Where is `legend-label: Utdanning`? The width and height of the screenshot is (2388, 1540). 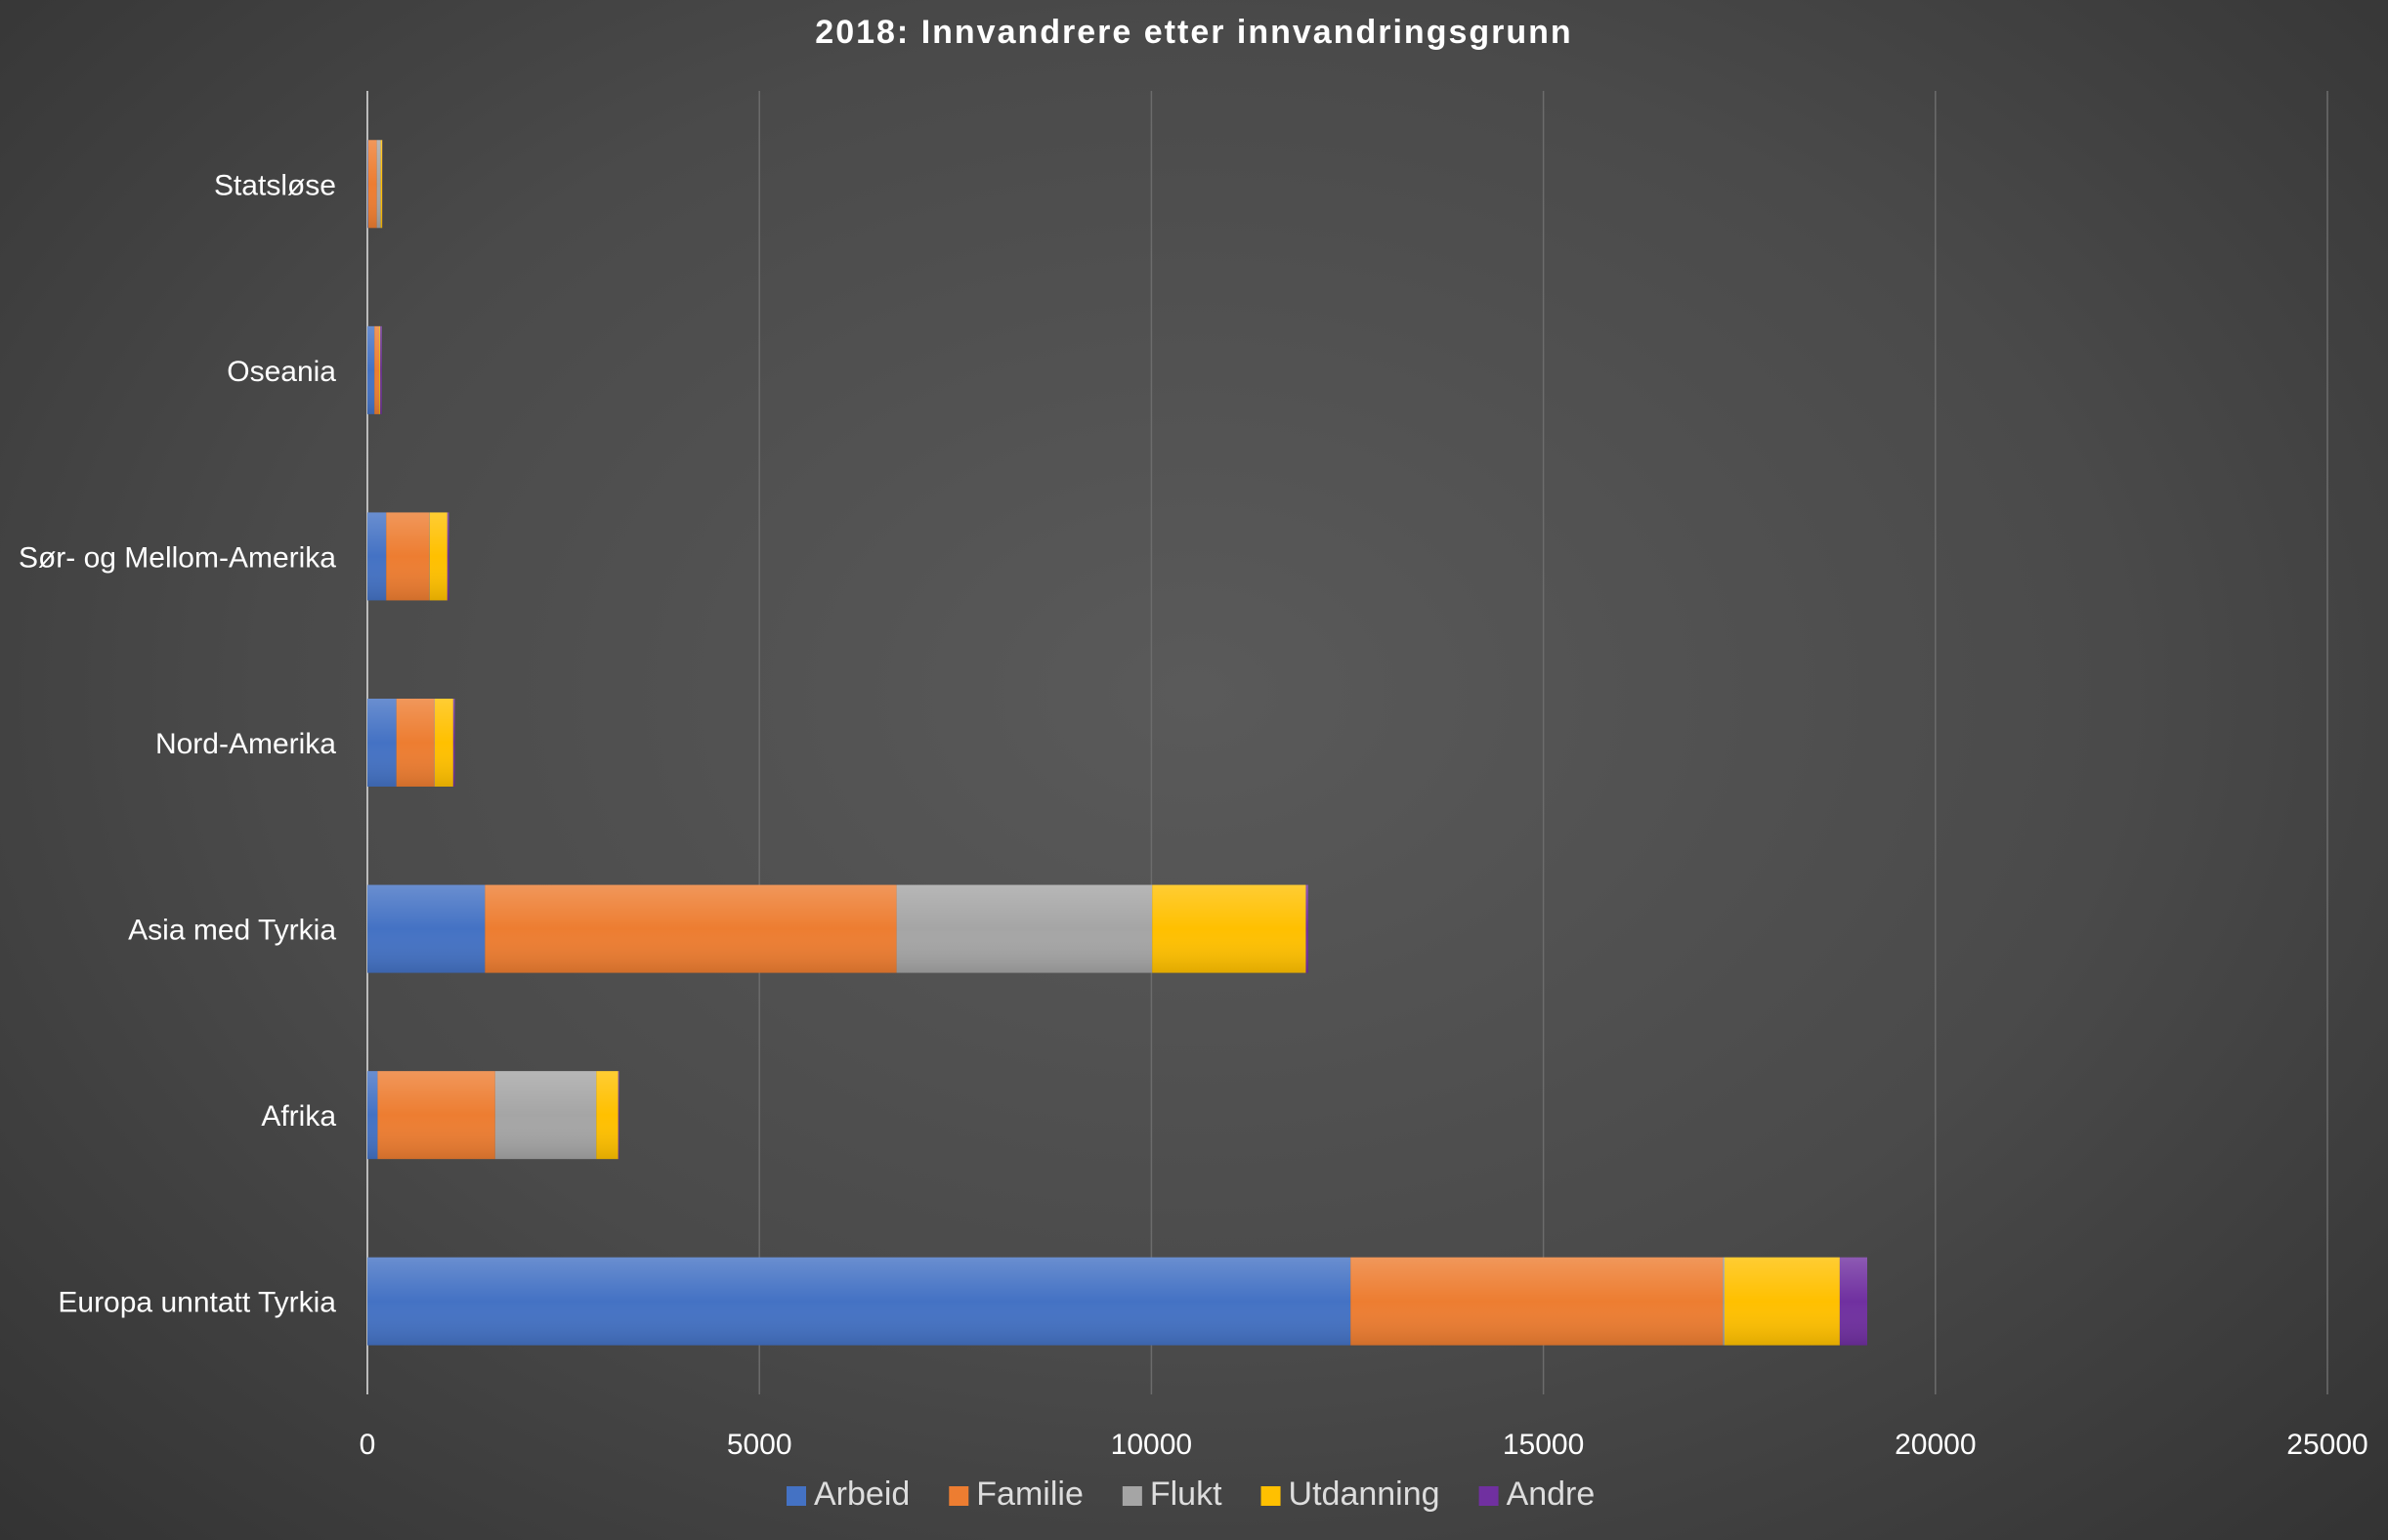 legend-label: Utdanning is located at coordinates (1364, 1494).